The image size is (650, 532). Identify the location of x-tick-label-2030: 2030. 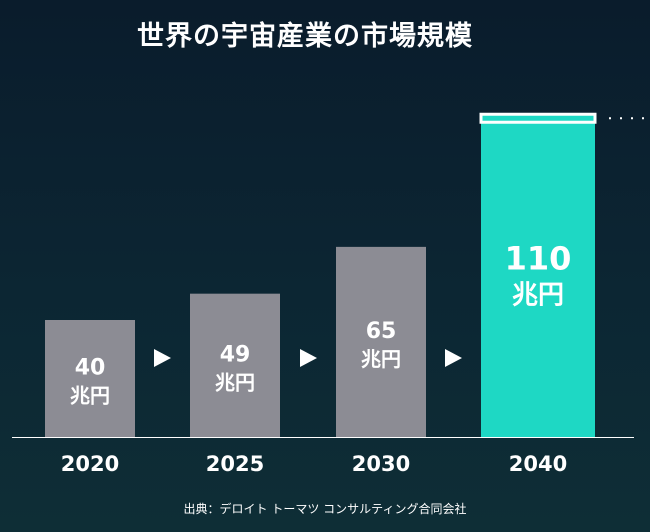
(381, 464).